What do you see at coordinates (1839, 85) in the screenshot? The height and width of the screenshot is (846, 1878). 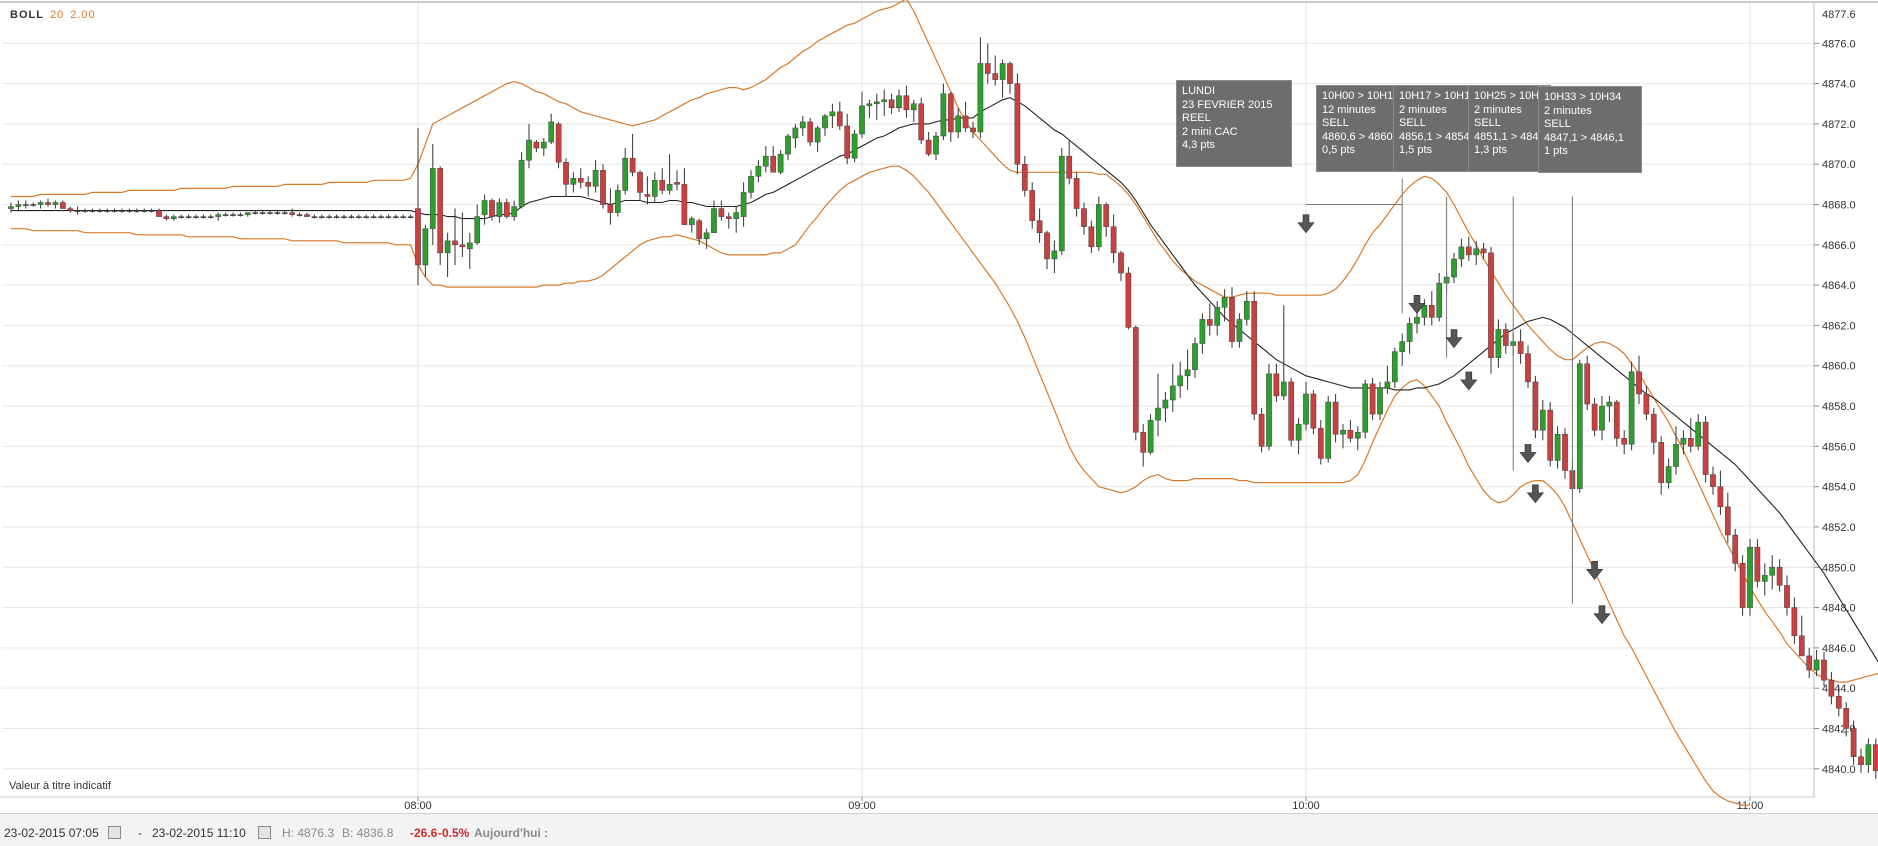 I see `y-tick-label: 4874.0` at bounding box center [1839, 85].